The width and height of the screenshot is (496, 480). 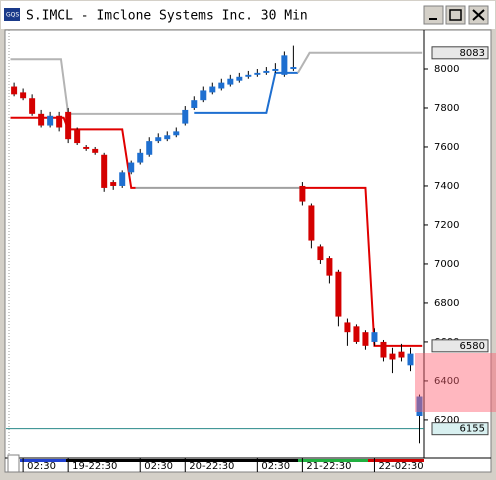 What do you see at coordinates (13, 463) in the screenshot?
I see `scroll-box` at bounding box center [13, 463].